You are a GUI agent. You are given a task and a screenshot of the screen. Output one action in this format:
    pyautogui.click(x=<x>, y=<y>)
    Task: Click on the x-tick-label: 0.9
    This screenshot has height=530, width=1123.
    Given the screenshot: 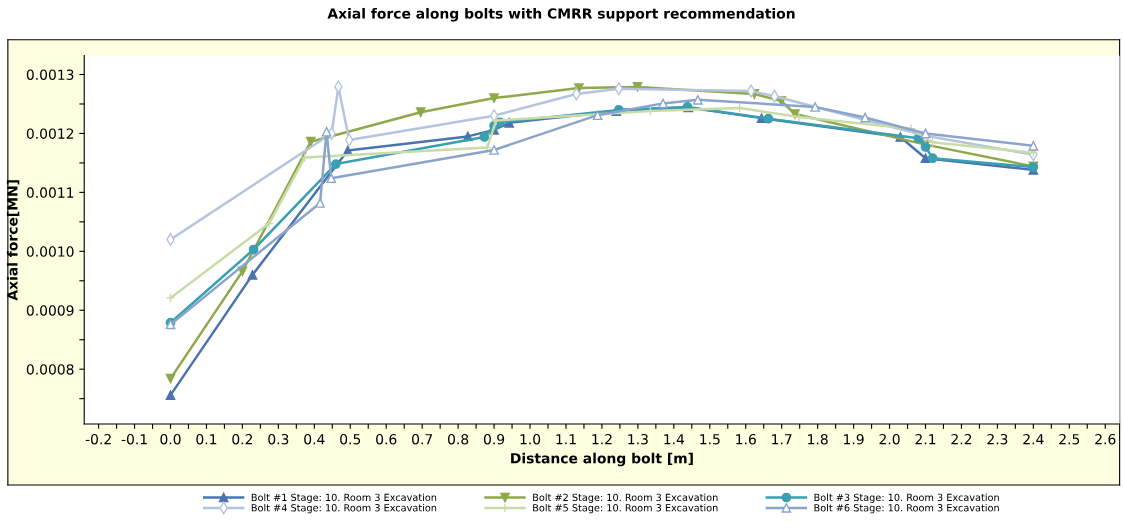 What is the action you would take?
    pyautogui.click(x=494, y=439)
    